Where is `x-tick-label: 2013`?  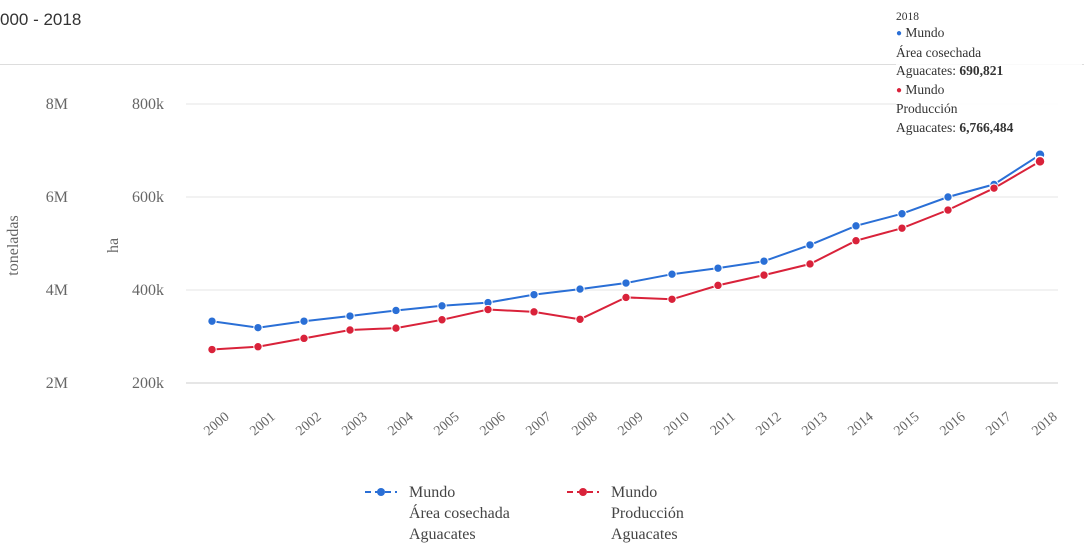
x-tick-label: 2013 is located at coordinates (814, 424).